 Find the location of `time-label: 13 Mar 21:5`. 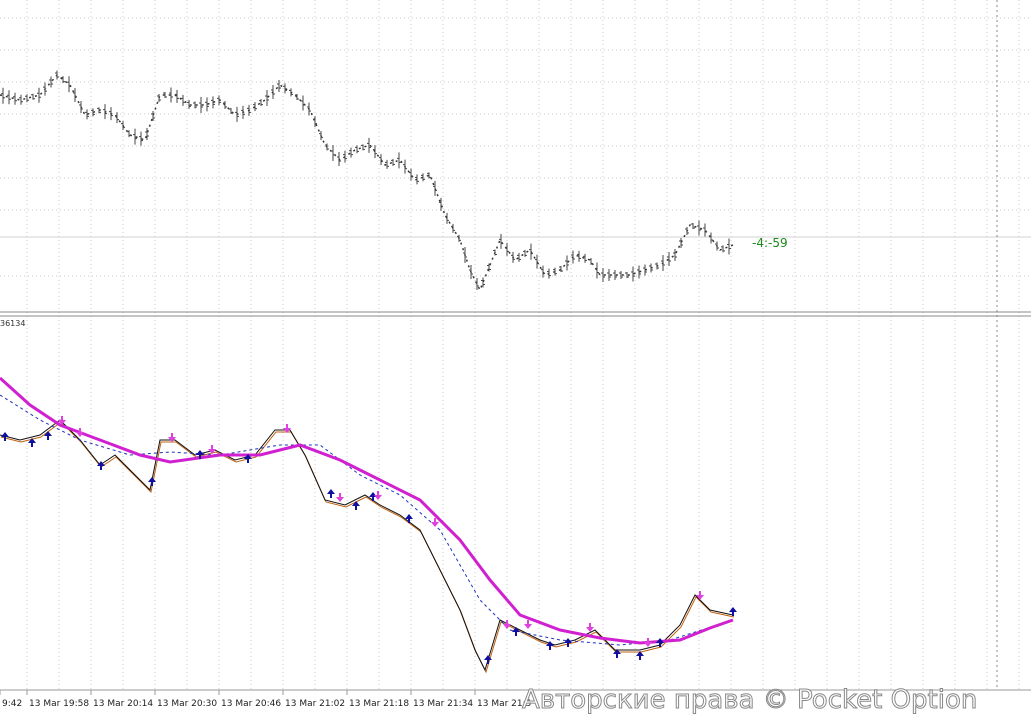

time-label: 13 Mar 21:5 is located at coordinates (504, 704).